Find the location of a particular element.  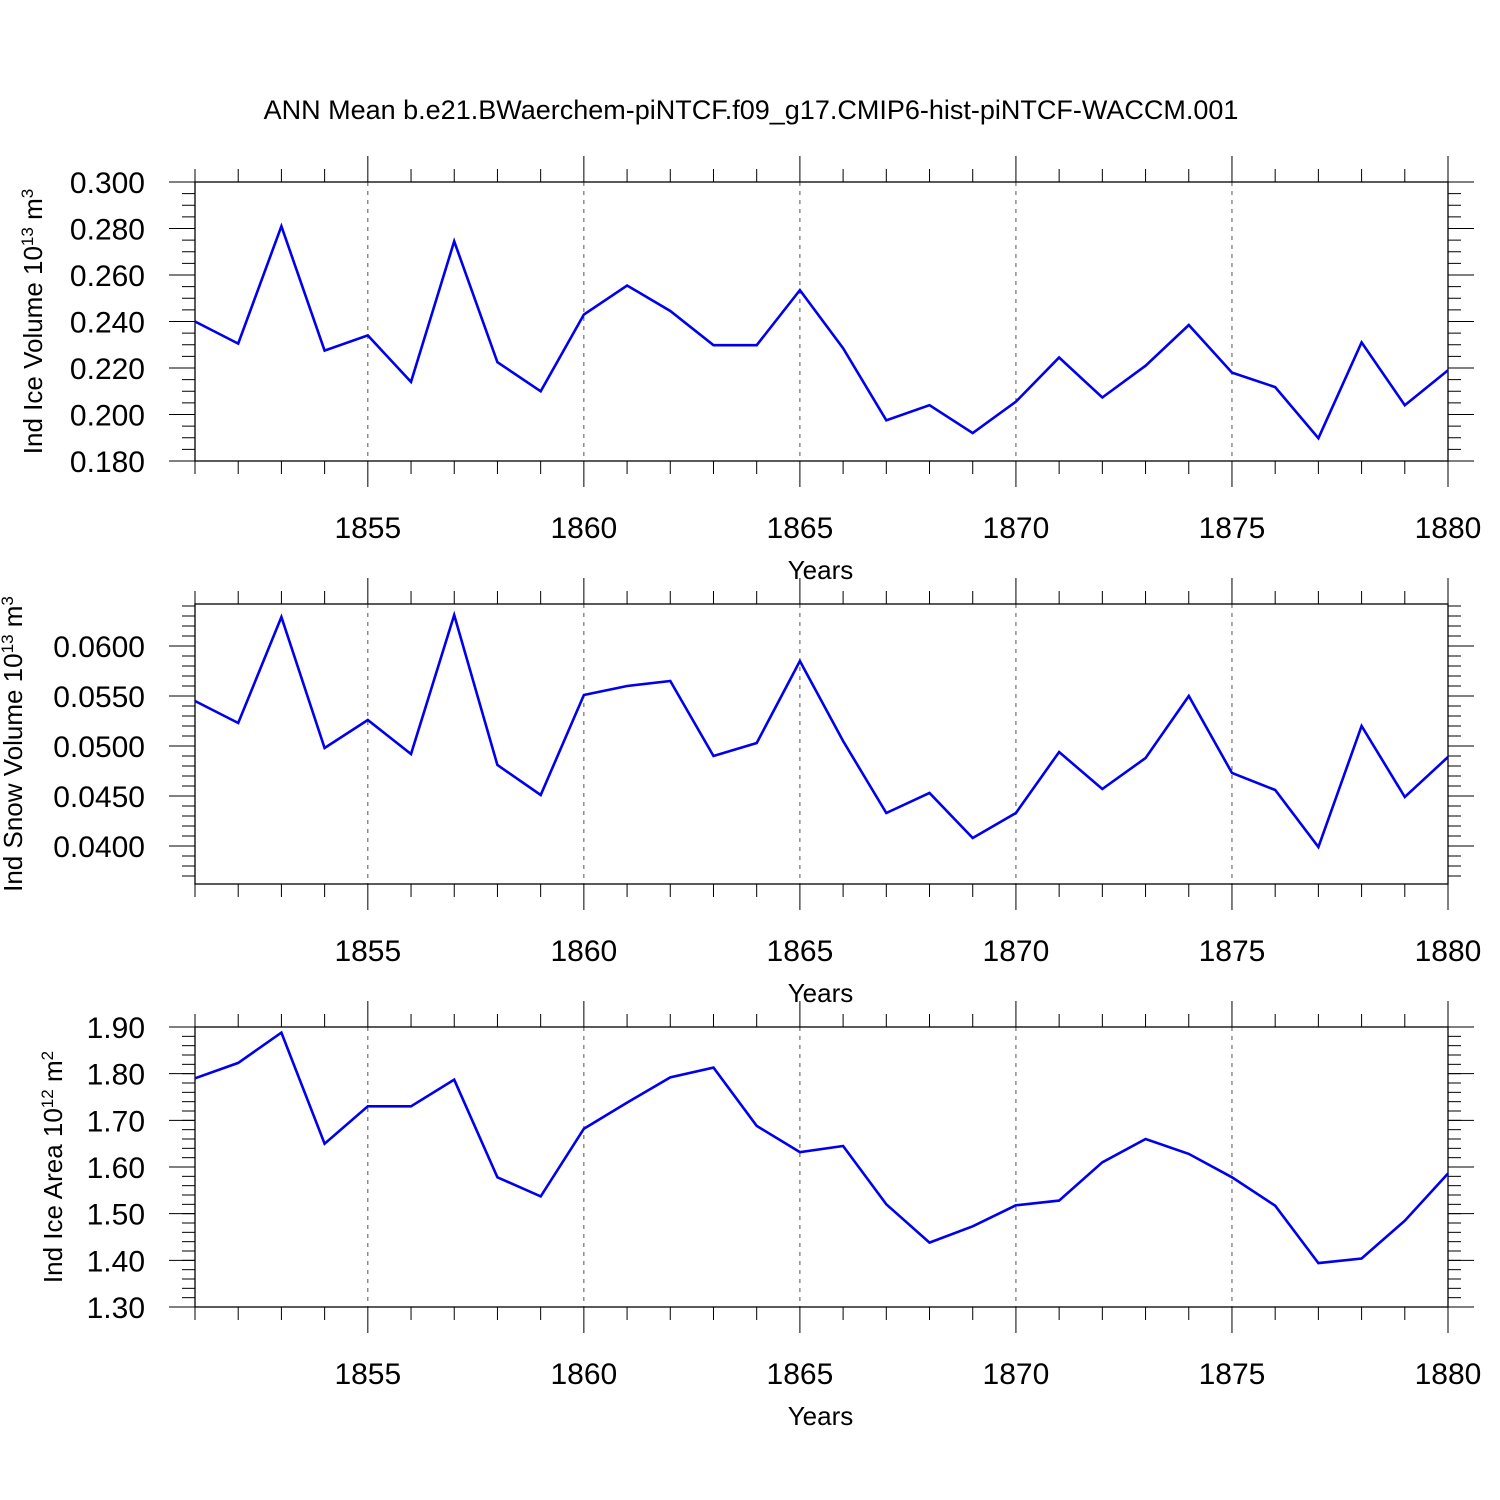

y-axis-label: Ind Snow Volume 1013 m3 is located at coordinates (14, 744).